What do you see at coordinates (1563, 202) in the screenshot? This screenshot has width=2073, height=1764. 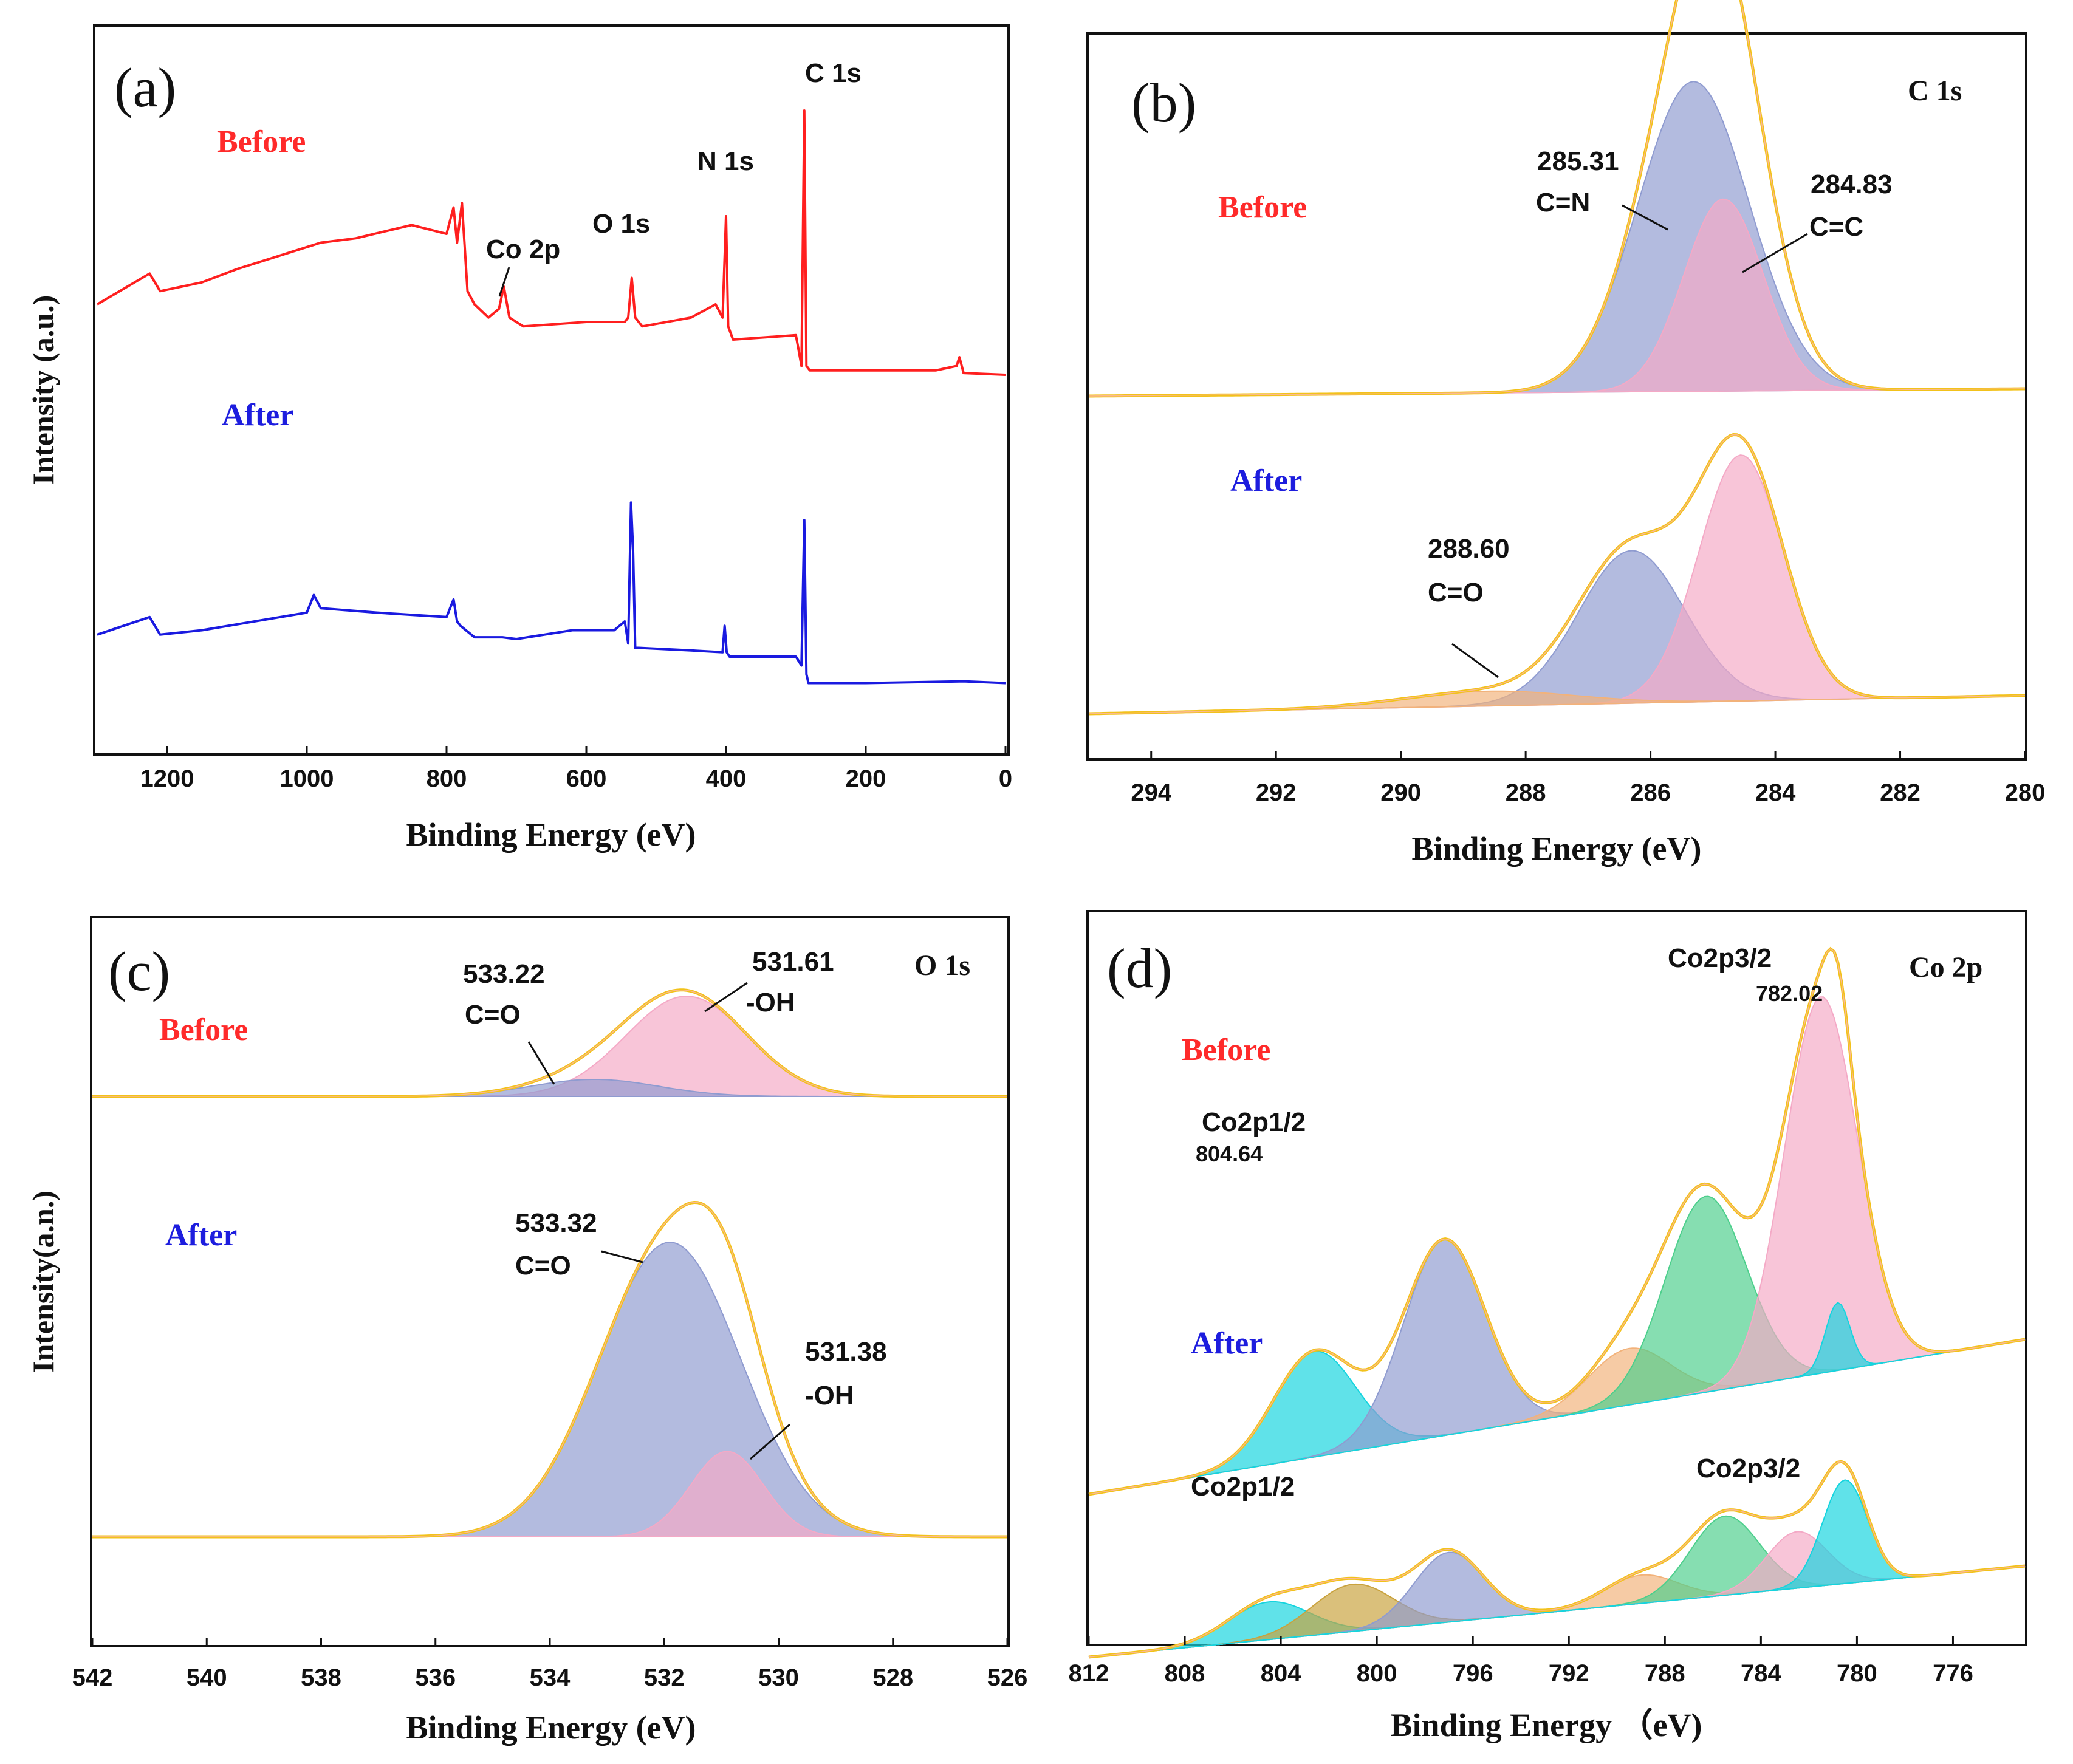 I see `panel-b-peak1-bond: C=N` at bounding box center [1563, 202].